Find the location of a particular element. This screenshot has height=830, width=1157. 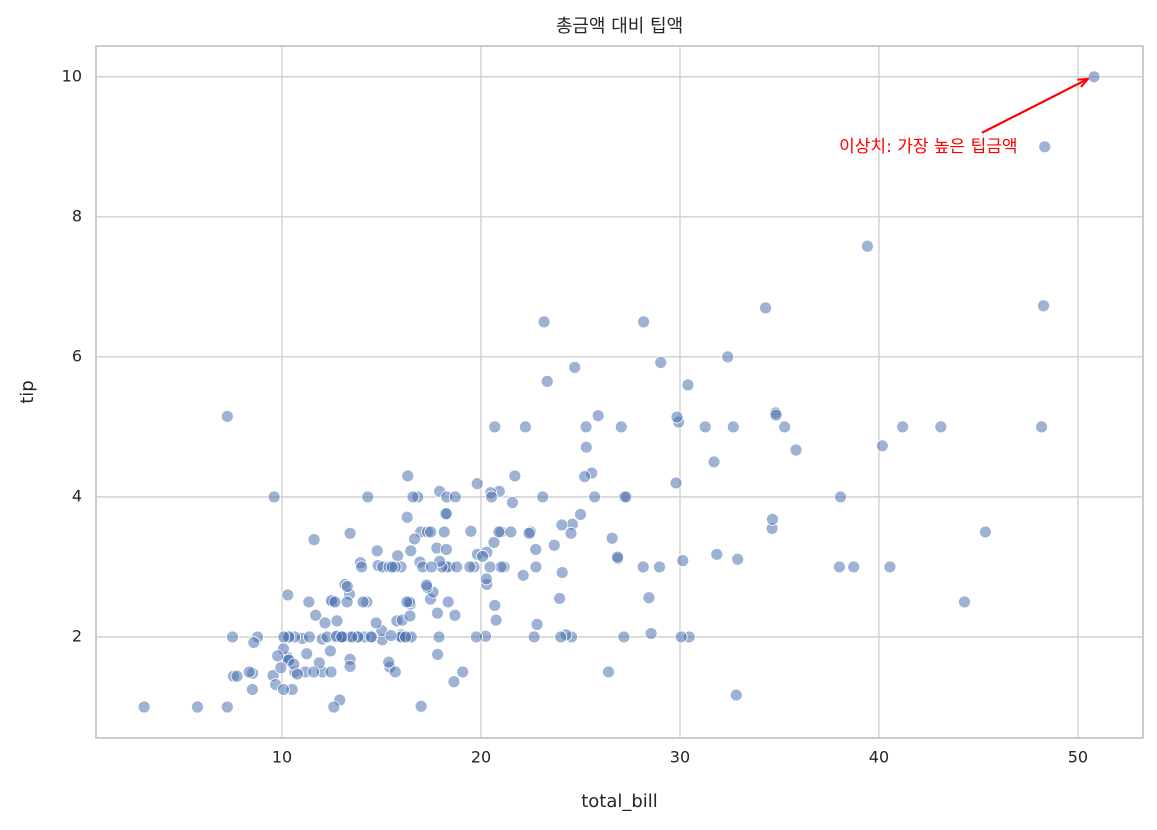

y-tick-label: 4 is located at coordinates (77, 495).